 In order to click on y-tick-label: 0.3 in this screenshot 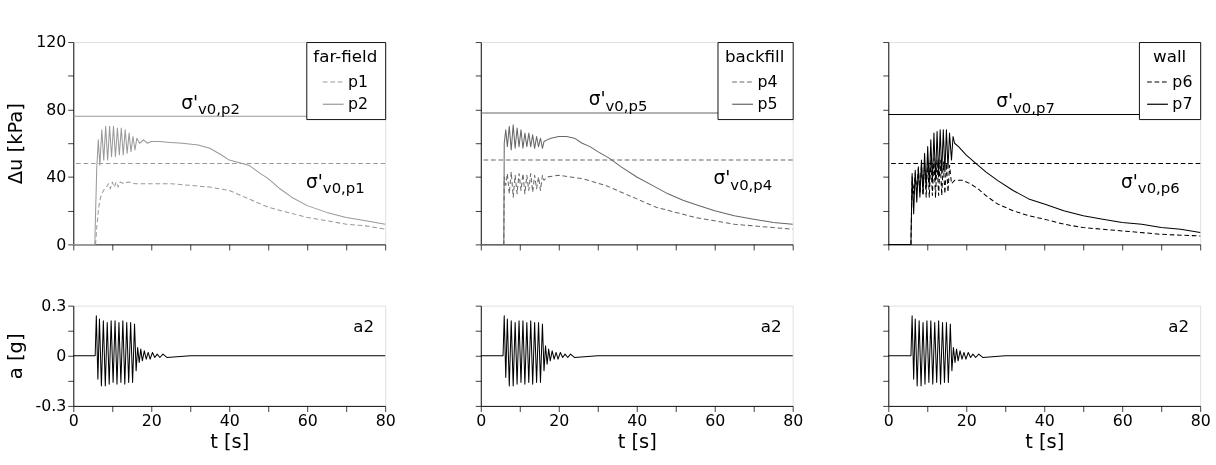, I will do `click(54, 305)`.